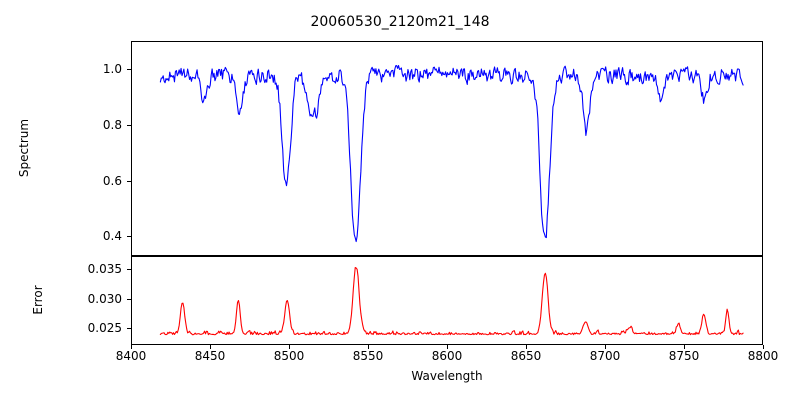 This screenshot has width=800, height=400. What do you see at coordinates (400, 22) in the screenshot?
I see `page-title: 20060530_2120m21_148` at bounding box center [400, 22].